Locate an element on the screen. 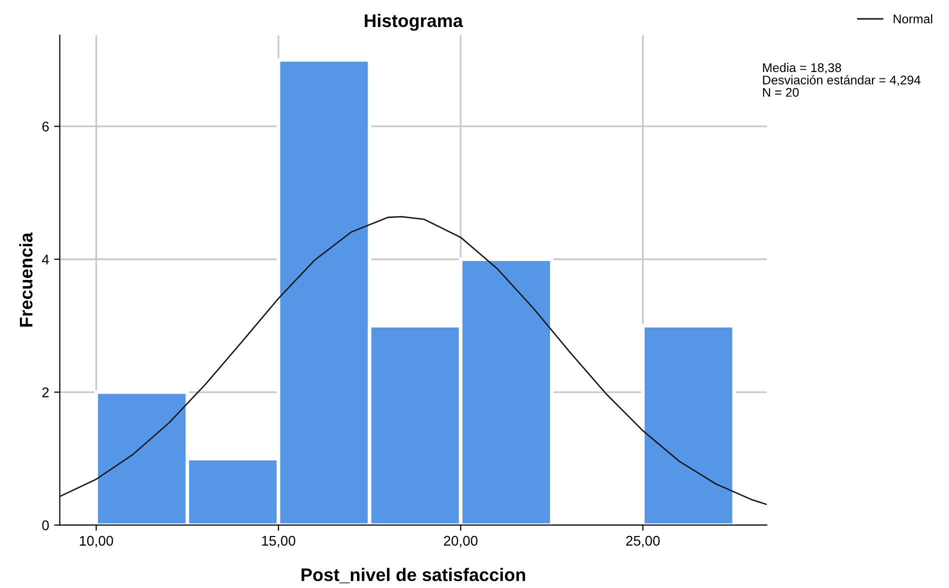 The width and height of the screenshot is (949, 588). legend-label: Normal is located at coordinates (913, 19).